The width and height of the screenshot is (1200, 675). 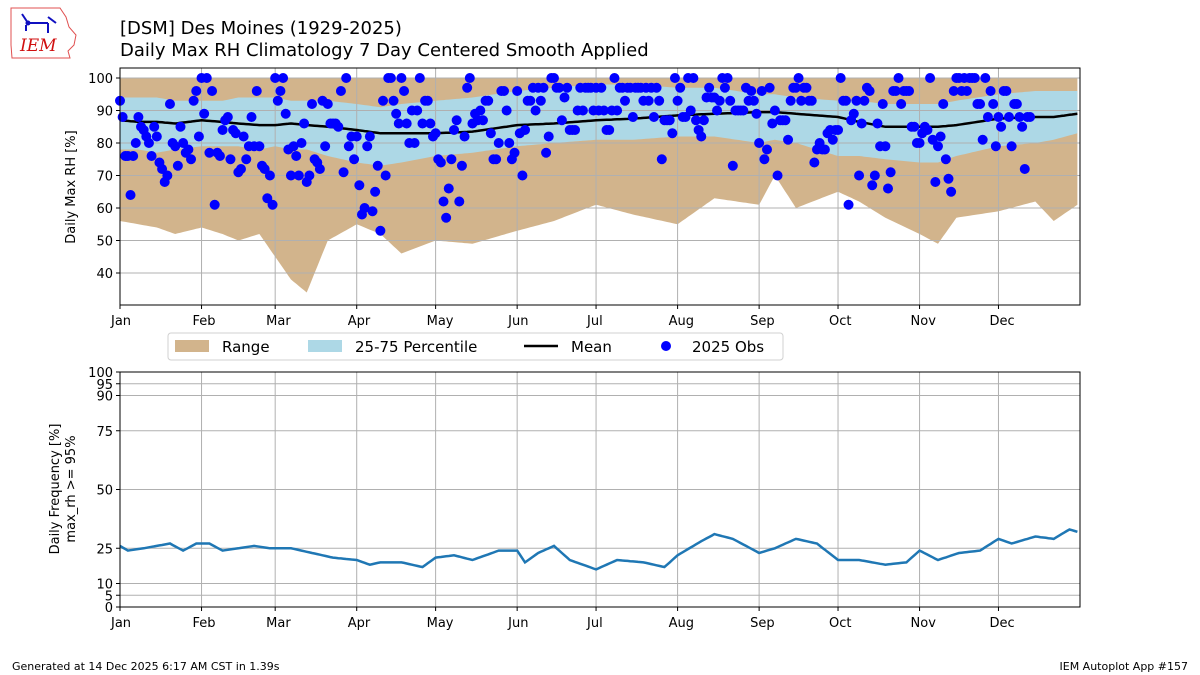 What do you see at coordinates (1001, 321) in the screenshot?
I see `tick-label-x: Dec` at bounding box center [1001, 321].